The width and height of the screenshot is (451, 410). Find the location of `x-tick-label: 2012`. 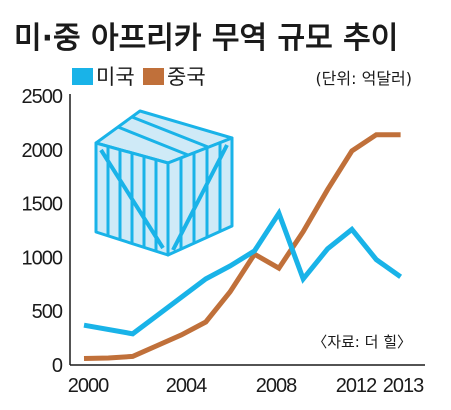

x-tick-label: 2012 is located at coordinates (356, 386).